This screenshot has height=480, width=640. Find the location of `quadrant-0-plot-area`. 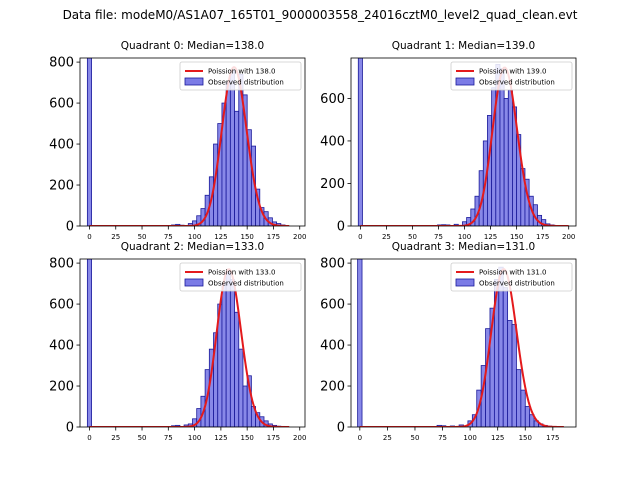

quadrant-0-plot-area is located at coordinates (188, 142).